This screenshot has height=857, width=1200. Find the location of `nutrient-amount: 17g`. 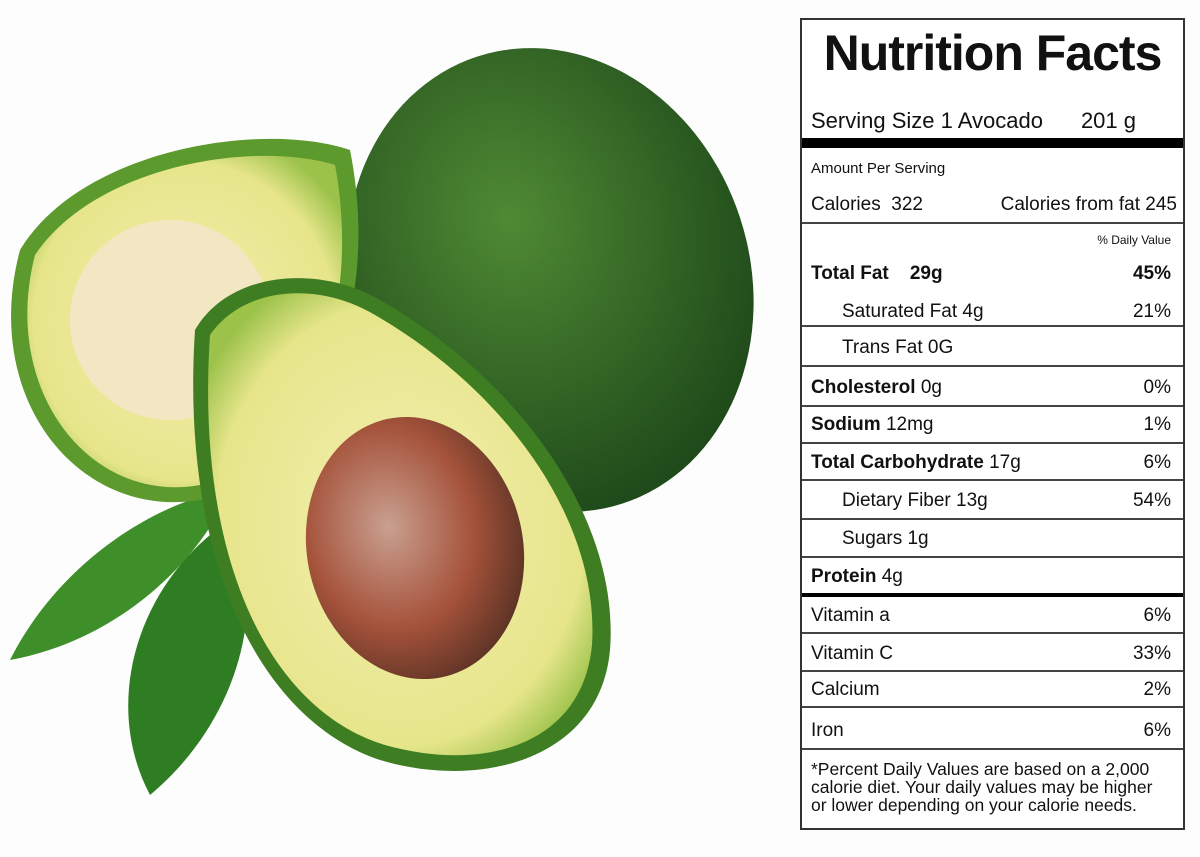

nutrient-amount: 17g is located at coordinates (1005, 462).